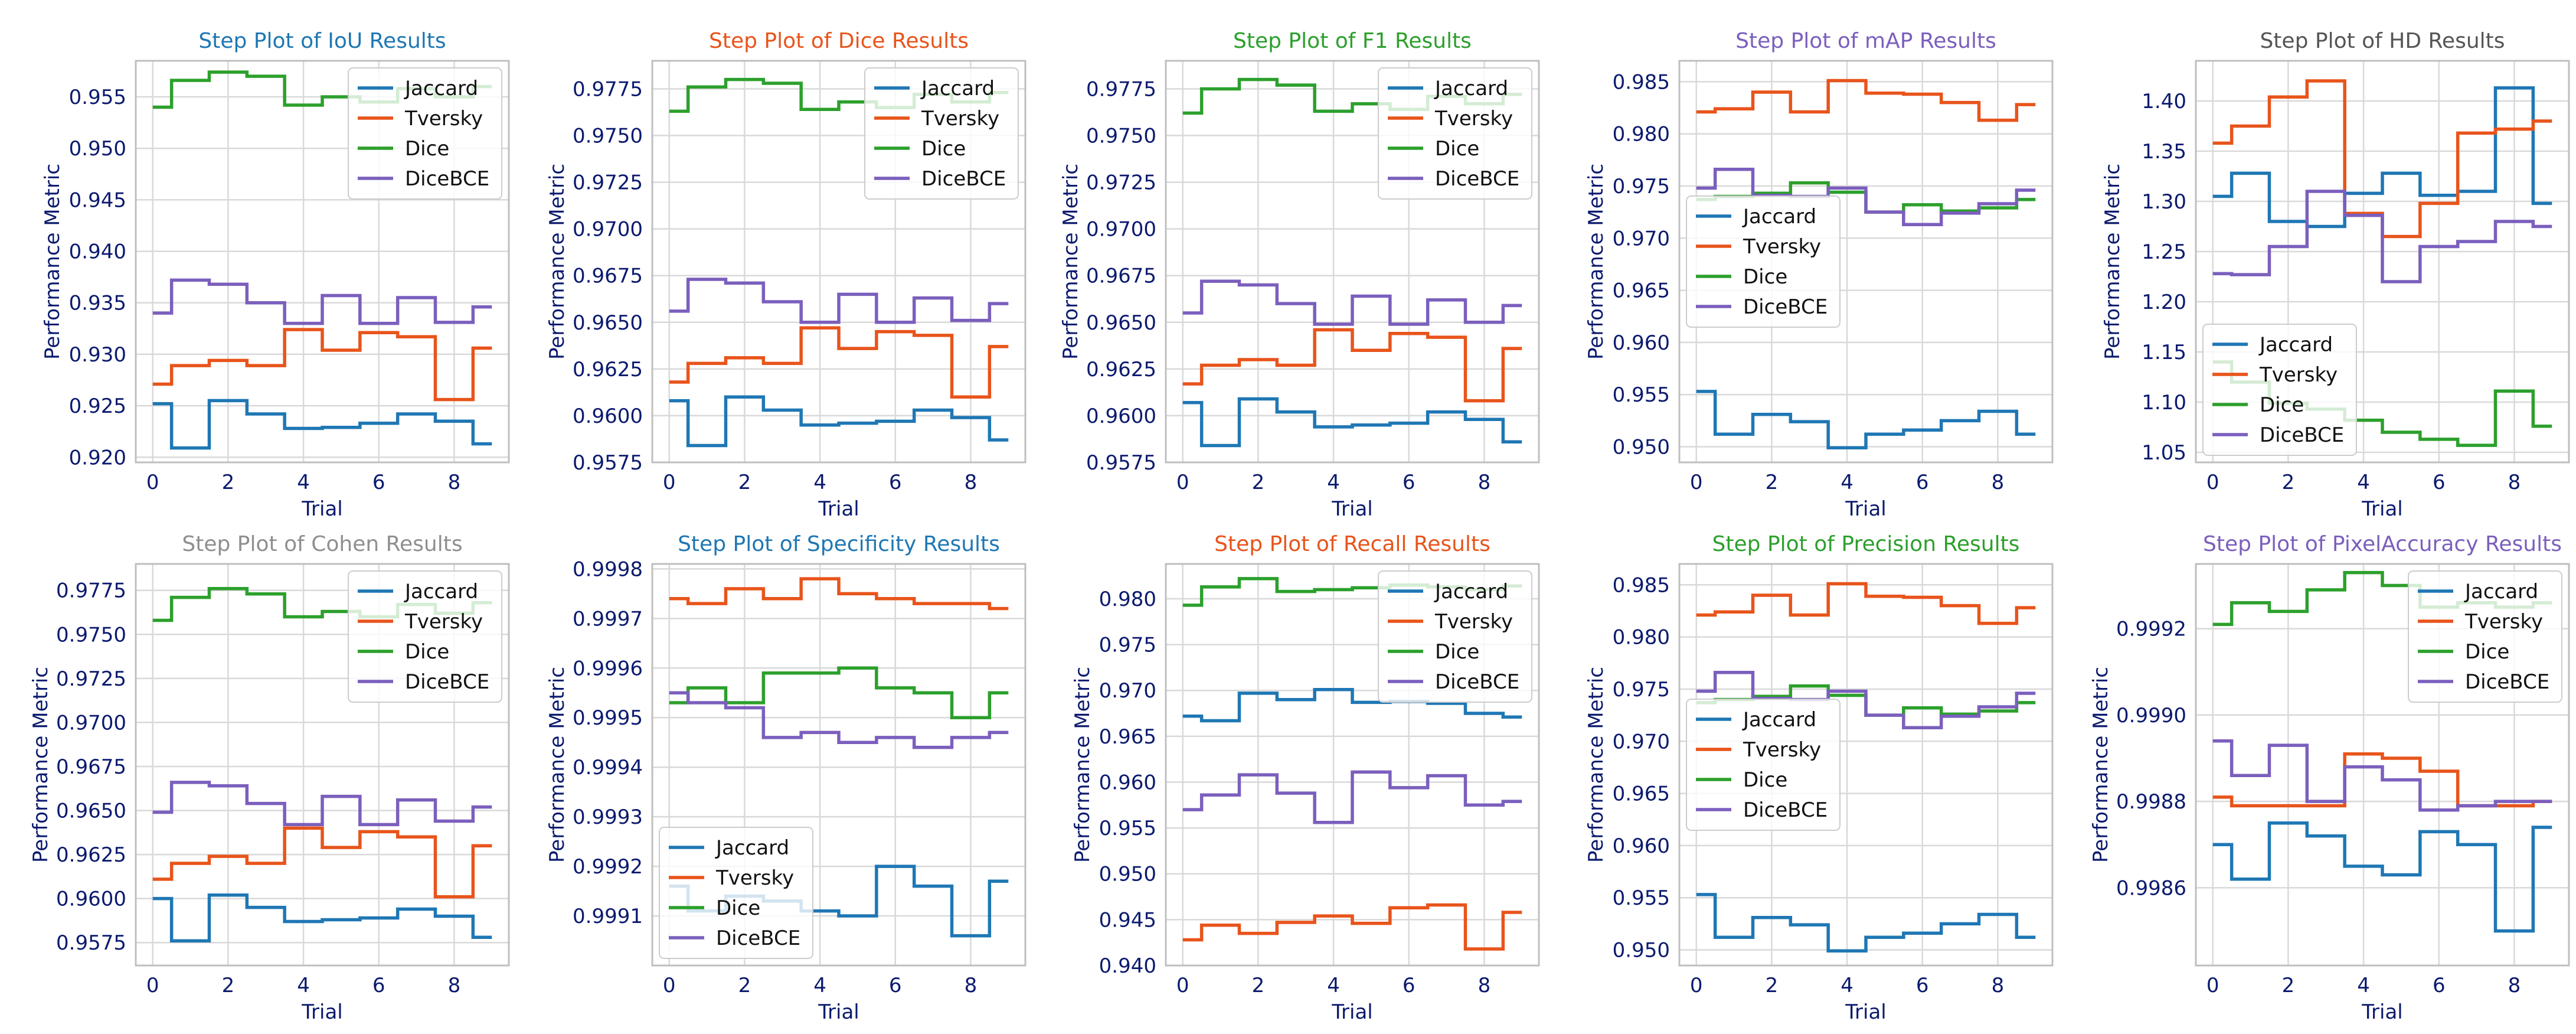 The width and height of the screenshot is (2576, 1034). What do you see at coordinates (2382, 41) in the screenshot?
I see `chart-title: Step Plot of HD Results` at bounding box center [2382, 41].